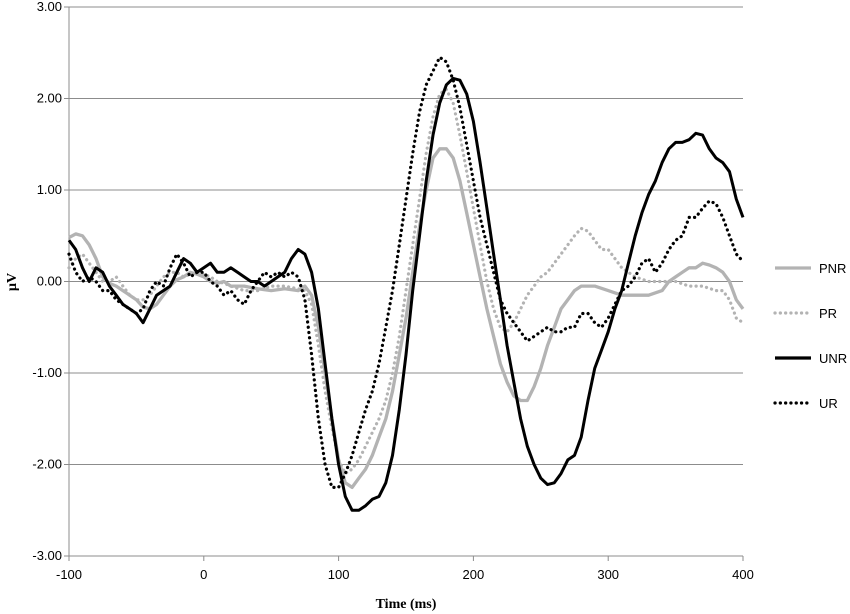  What do you see at coordinates (49, 281) in the screenshot?
I see `y-tick-label-3: 0.00` at bounding box center [49, 281].